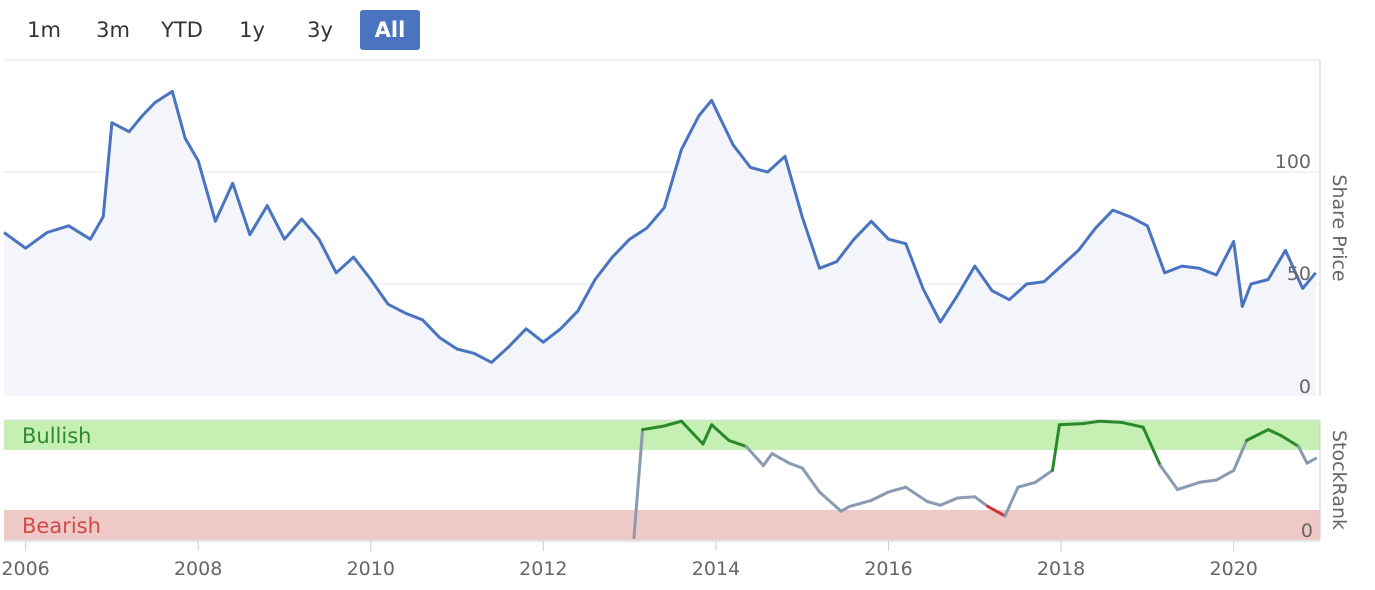  I want to click on stockrank-y-tick-label: 0, so click(1307, 531).